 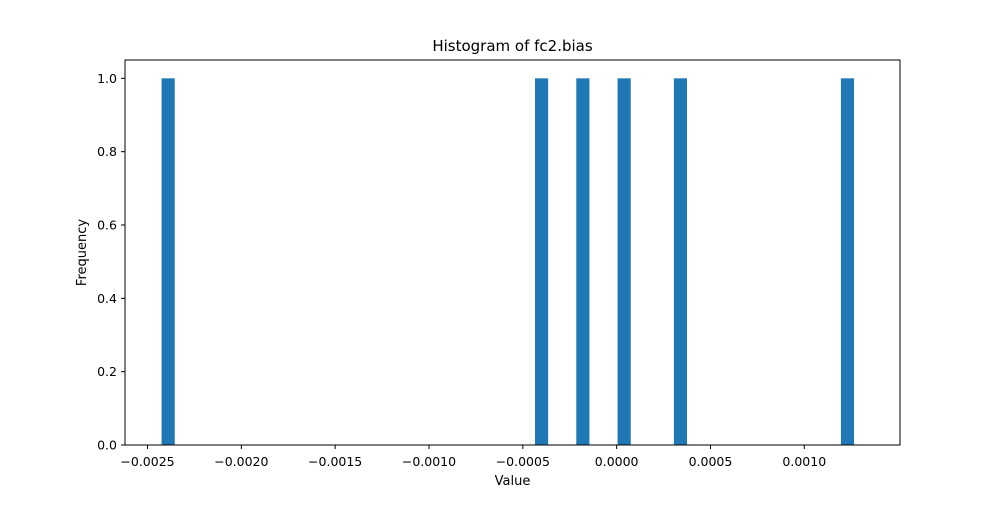 What do you see at coordinates (107, 151) in the screenshot?
I see `y-tick-label: 0.8` at bounding box center [107, 151].